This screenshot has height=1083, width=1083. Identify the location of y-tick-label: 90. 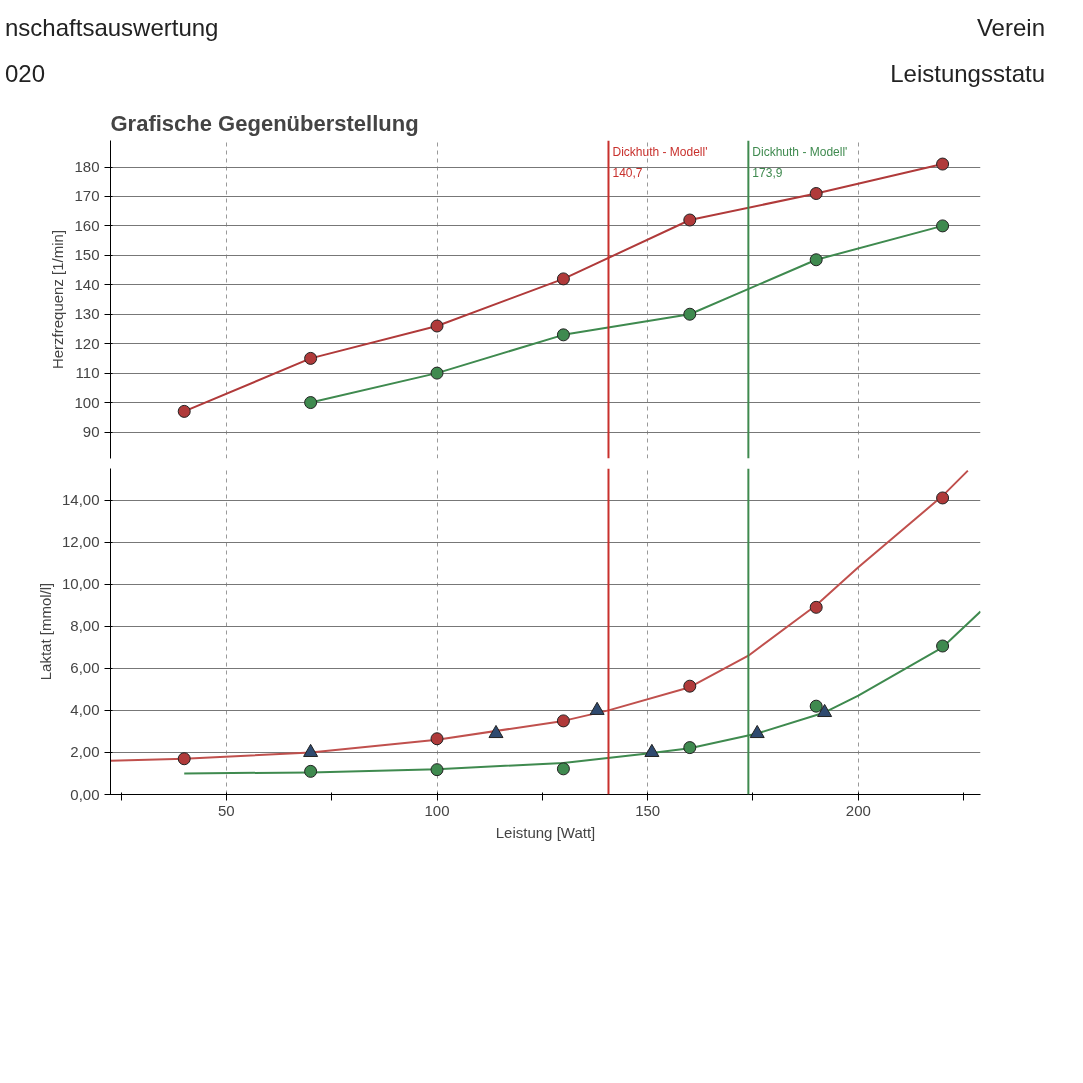
(91, 431).